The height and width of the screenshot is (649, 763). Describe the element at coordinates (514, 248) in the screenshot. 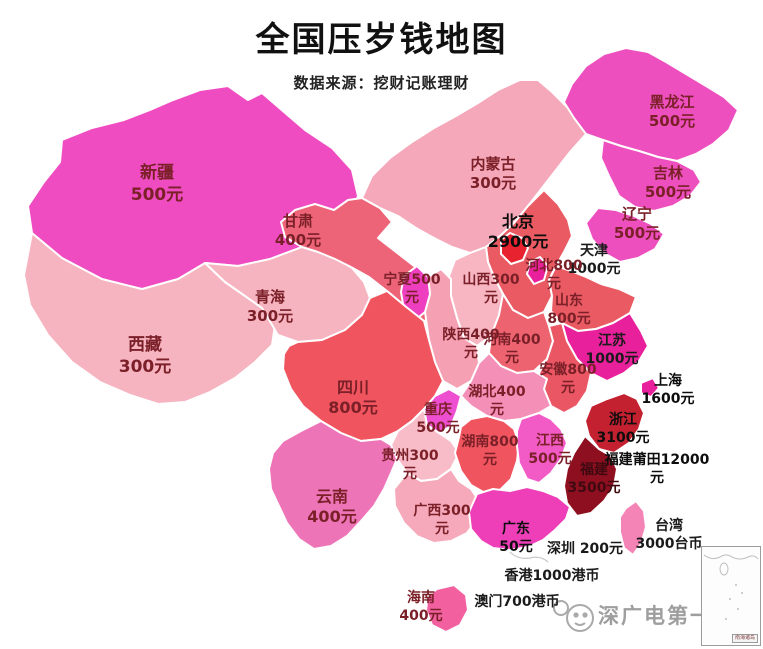

I see `region-beijing` at that location.